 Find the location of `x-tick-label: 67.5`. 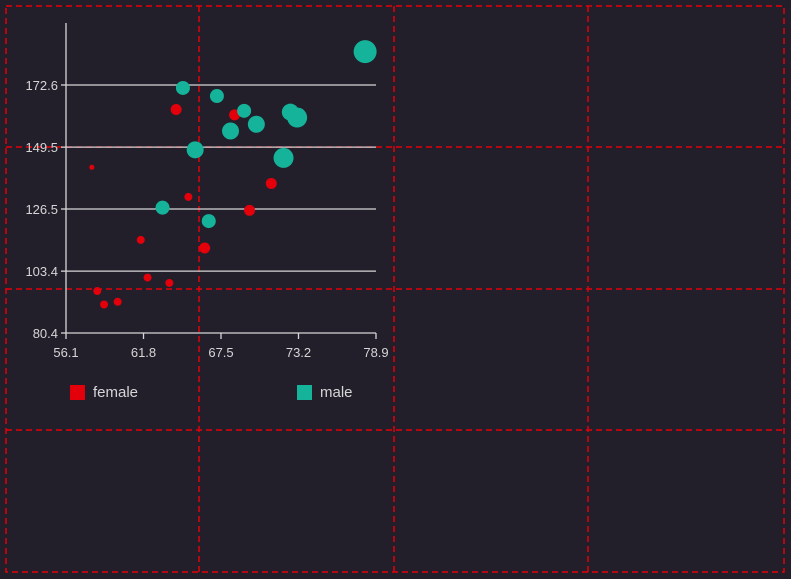

x-tick-label: 67.5 is located at coordinates (220, 352).